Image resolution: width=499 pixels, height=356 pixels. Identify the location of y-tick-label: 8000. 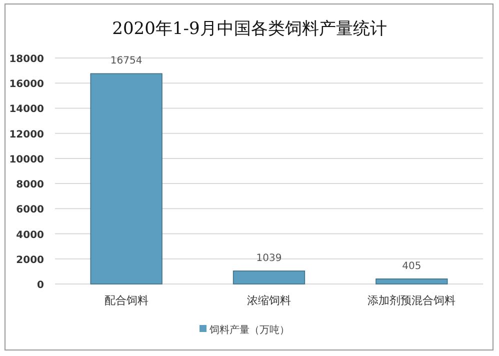
(30, 185).